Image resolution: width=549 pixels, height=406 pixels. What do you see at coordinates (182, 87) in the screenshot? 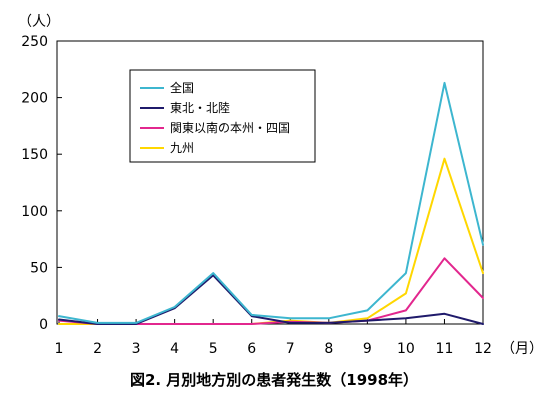
I see `legend-label: 全国` at bounding box center [182, 87].